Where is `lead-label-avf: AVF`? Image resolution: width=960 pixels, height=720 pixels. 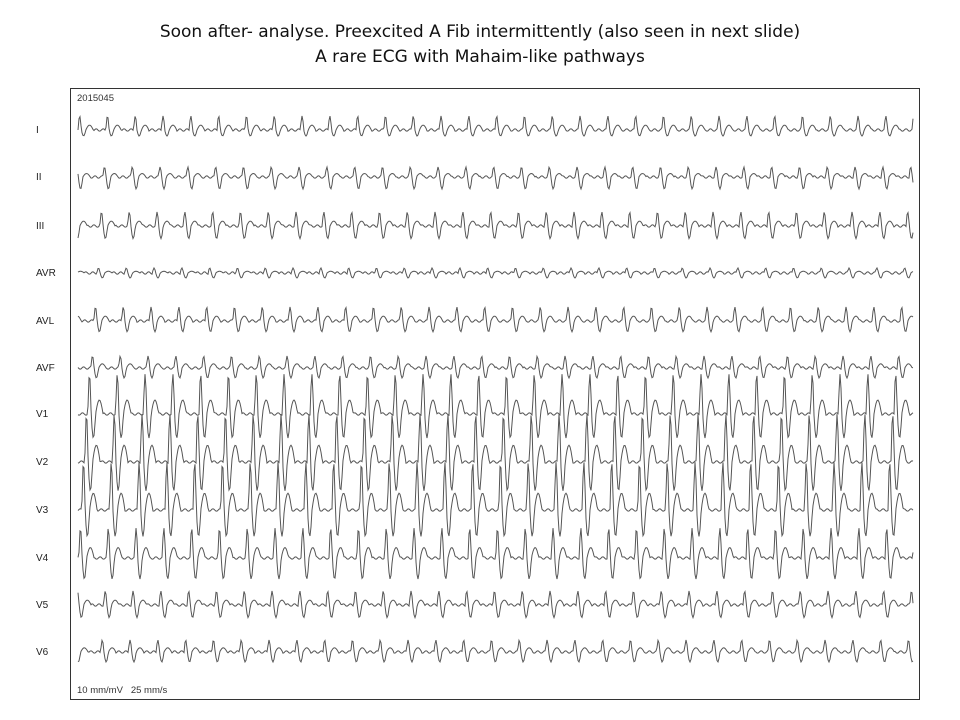
lead-label-avf: AVF is located at coordinates (45, 368).